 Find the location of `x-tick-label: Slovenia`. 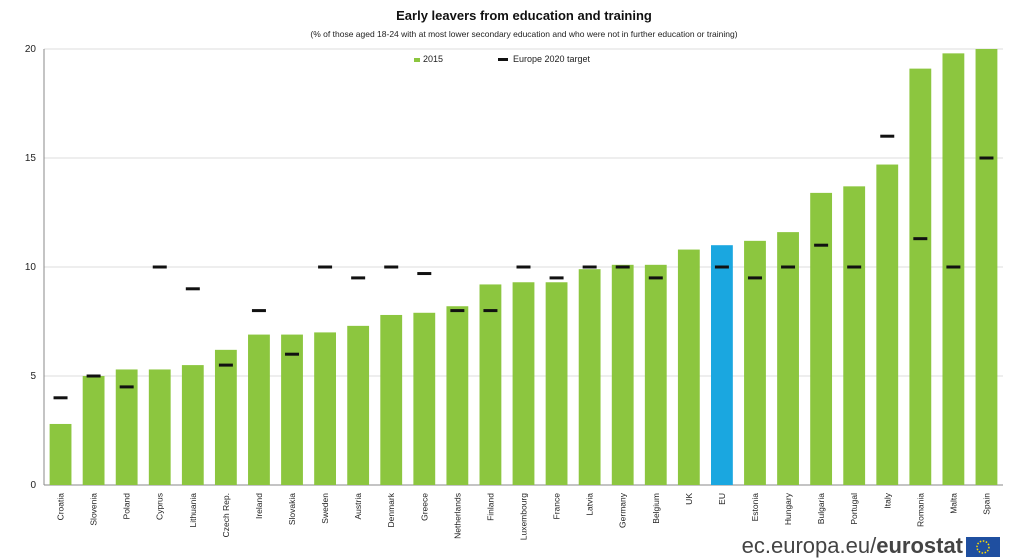

x-tick-label: Slovenia is located at coordinates (94, 509).